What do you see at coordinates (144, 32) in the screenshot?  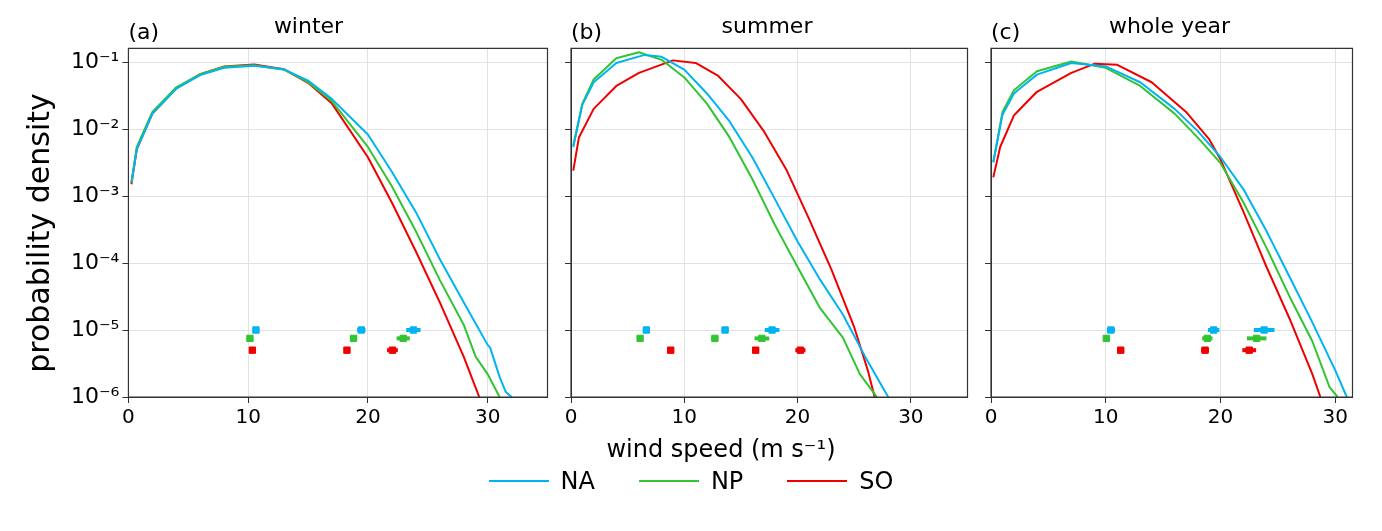 I see `text: (a)` at bounding box center [144, 32].